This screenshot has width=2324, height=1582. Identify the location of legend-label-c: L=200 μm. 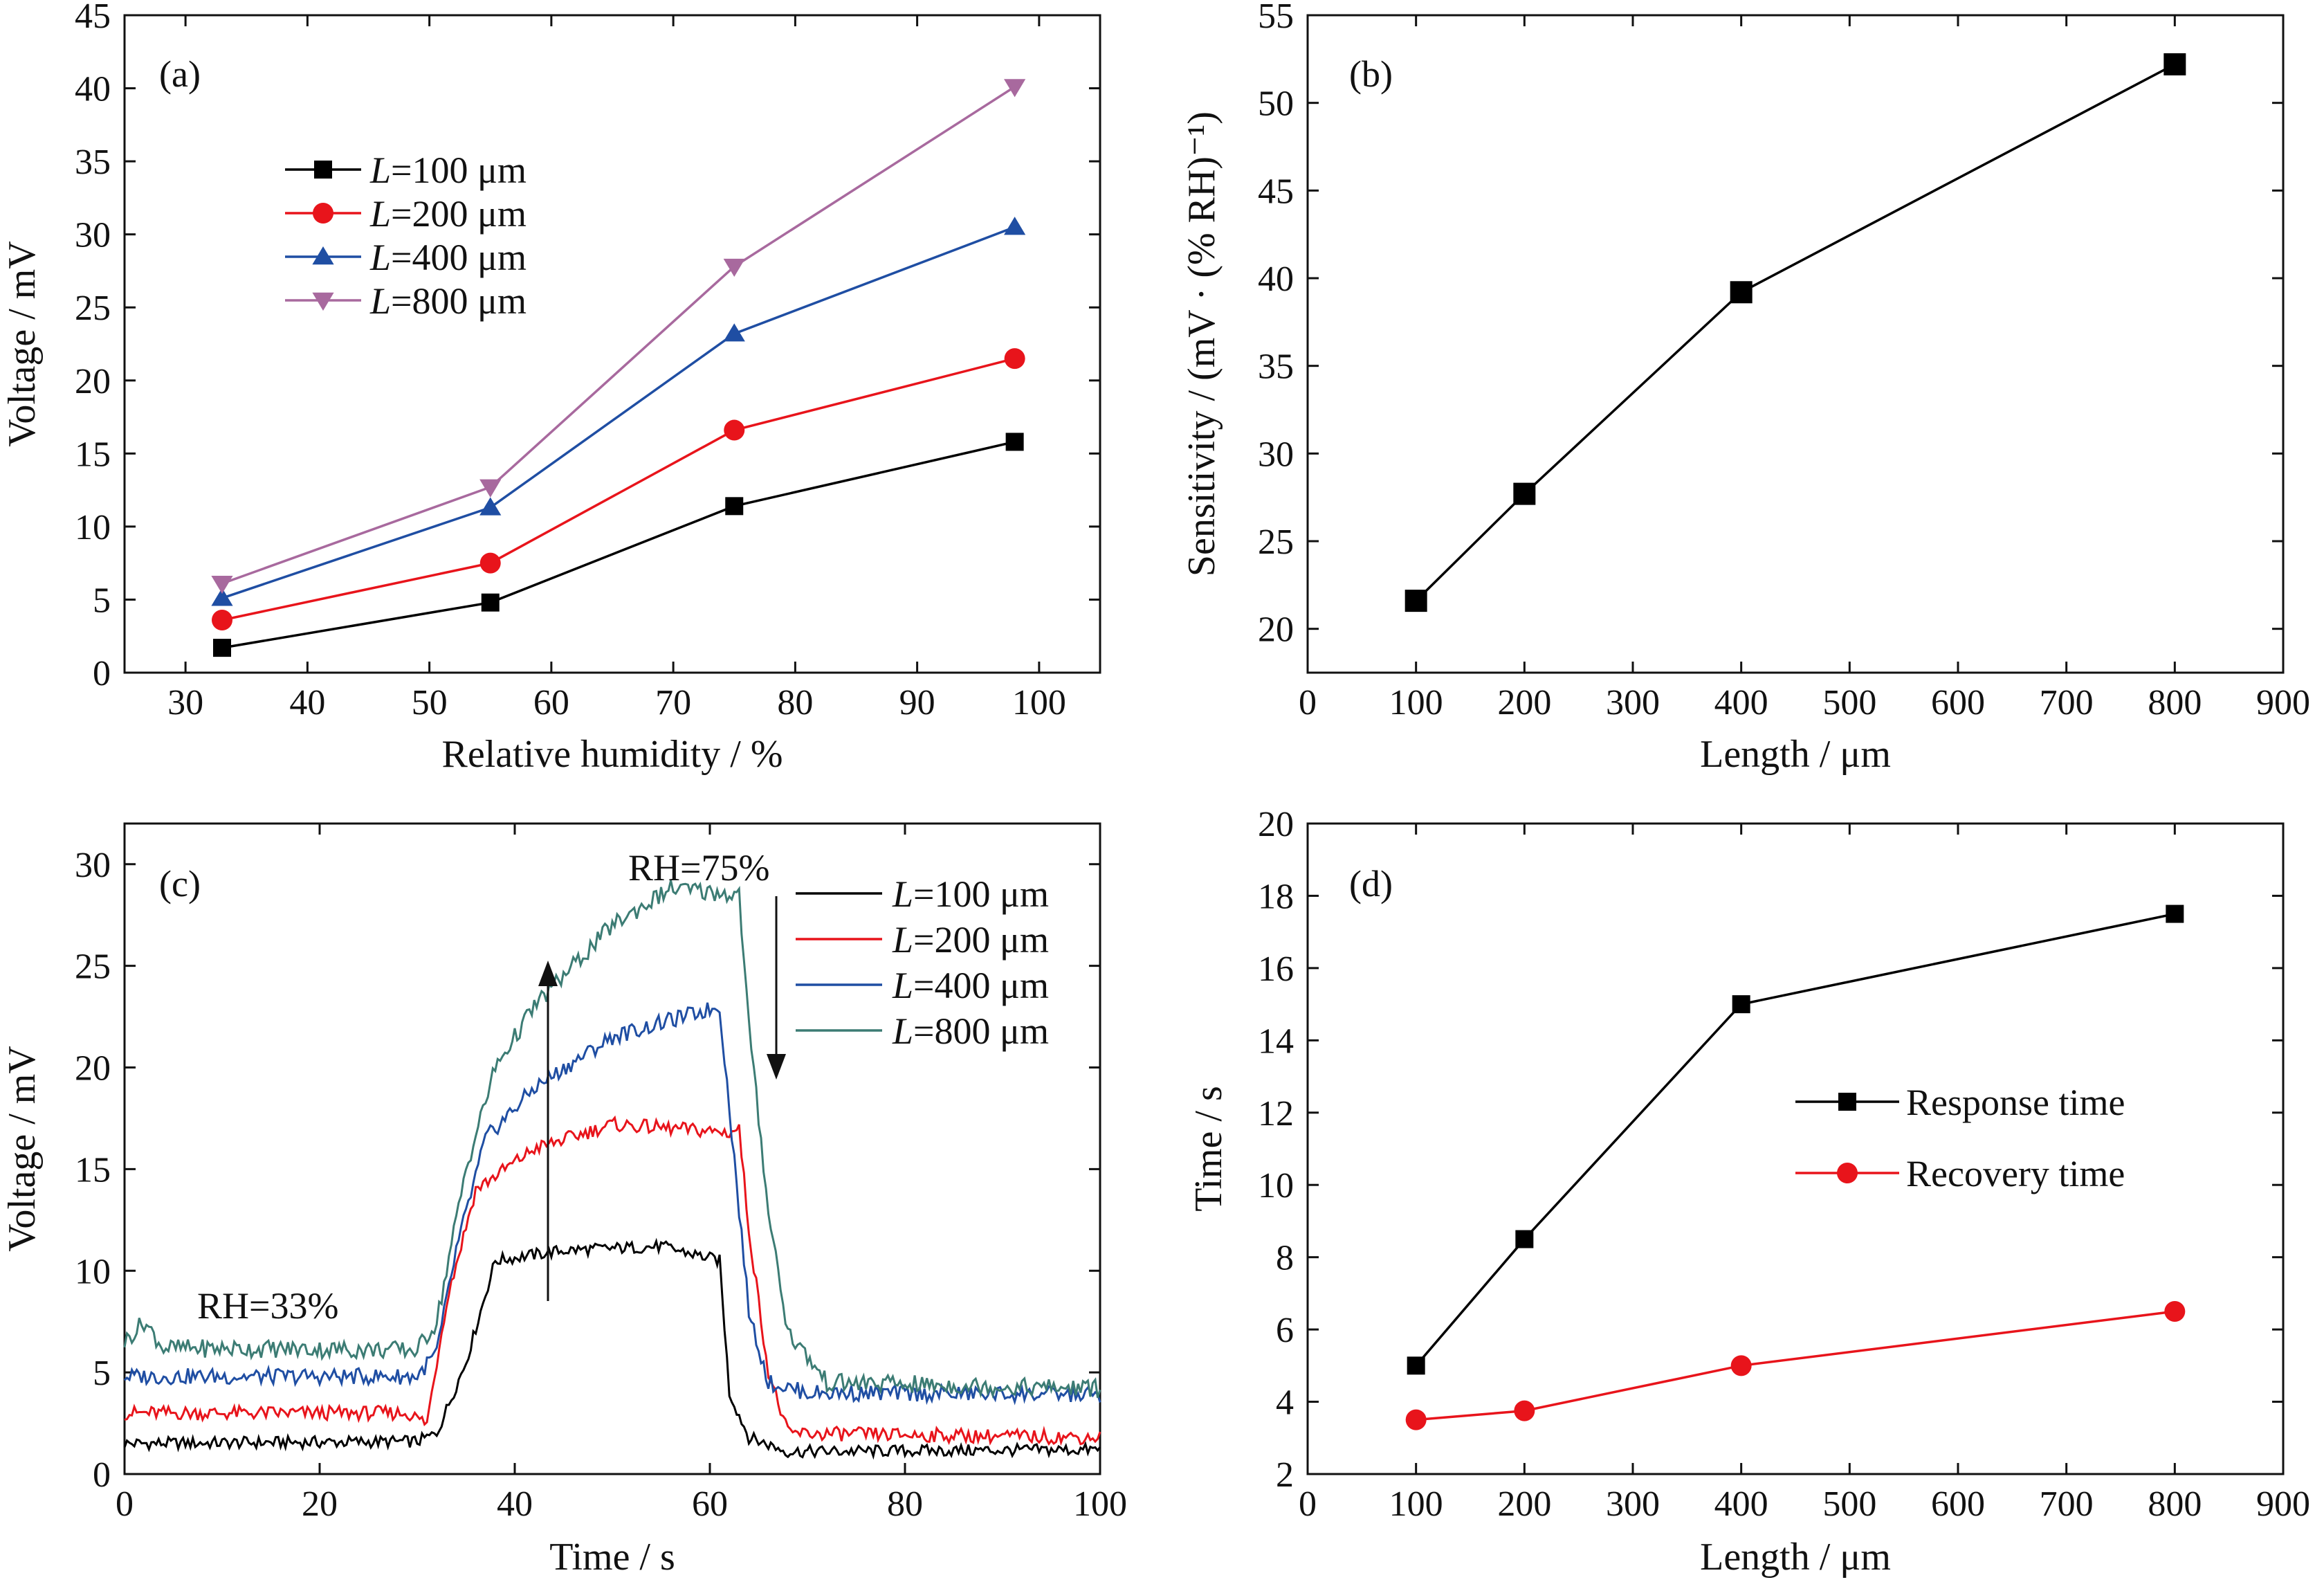
(971, 940).